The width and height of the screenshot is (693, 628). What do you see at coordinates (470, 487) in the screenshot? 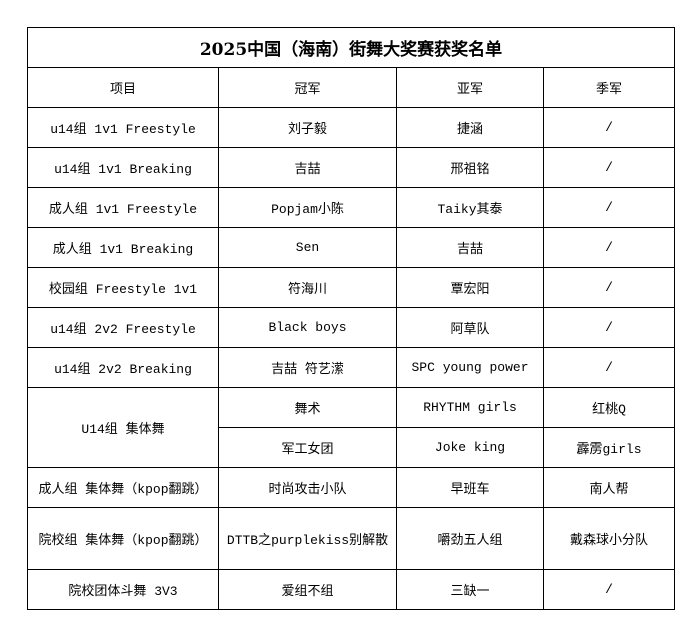
I see `runner-up-cell: 早班车` at bounding box center [470, 487].